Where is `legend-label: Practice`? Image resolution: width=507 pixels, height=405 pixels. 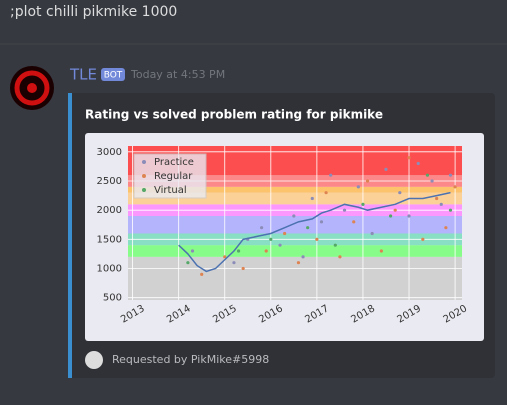
legend-label: Practice is located at coordinates (174, 162).